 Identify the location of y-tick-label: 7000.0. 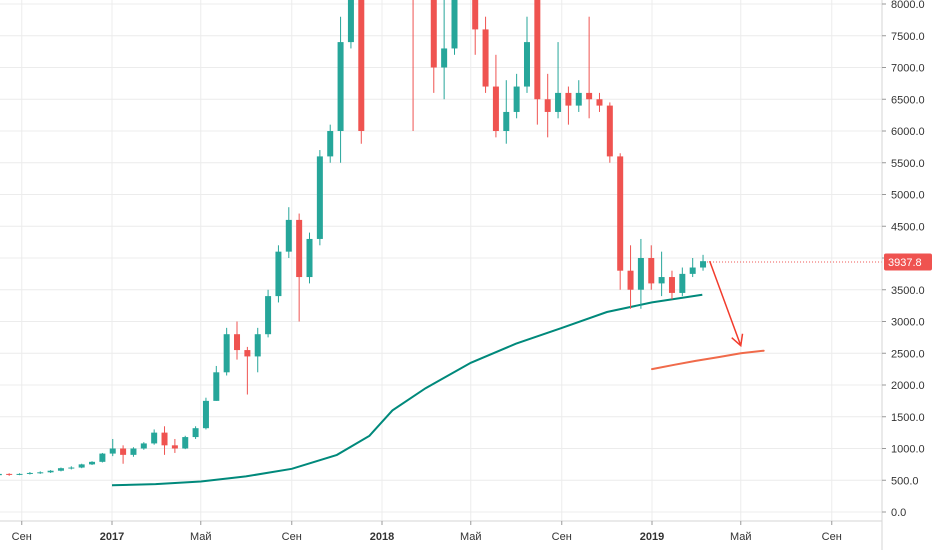
(908, 69).